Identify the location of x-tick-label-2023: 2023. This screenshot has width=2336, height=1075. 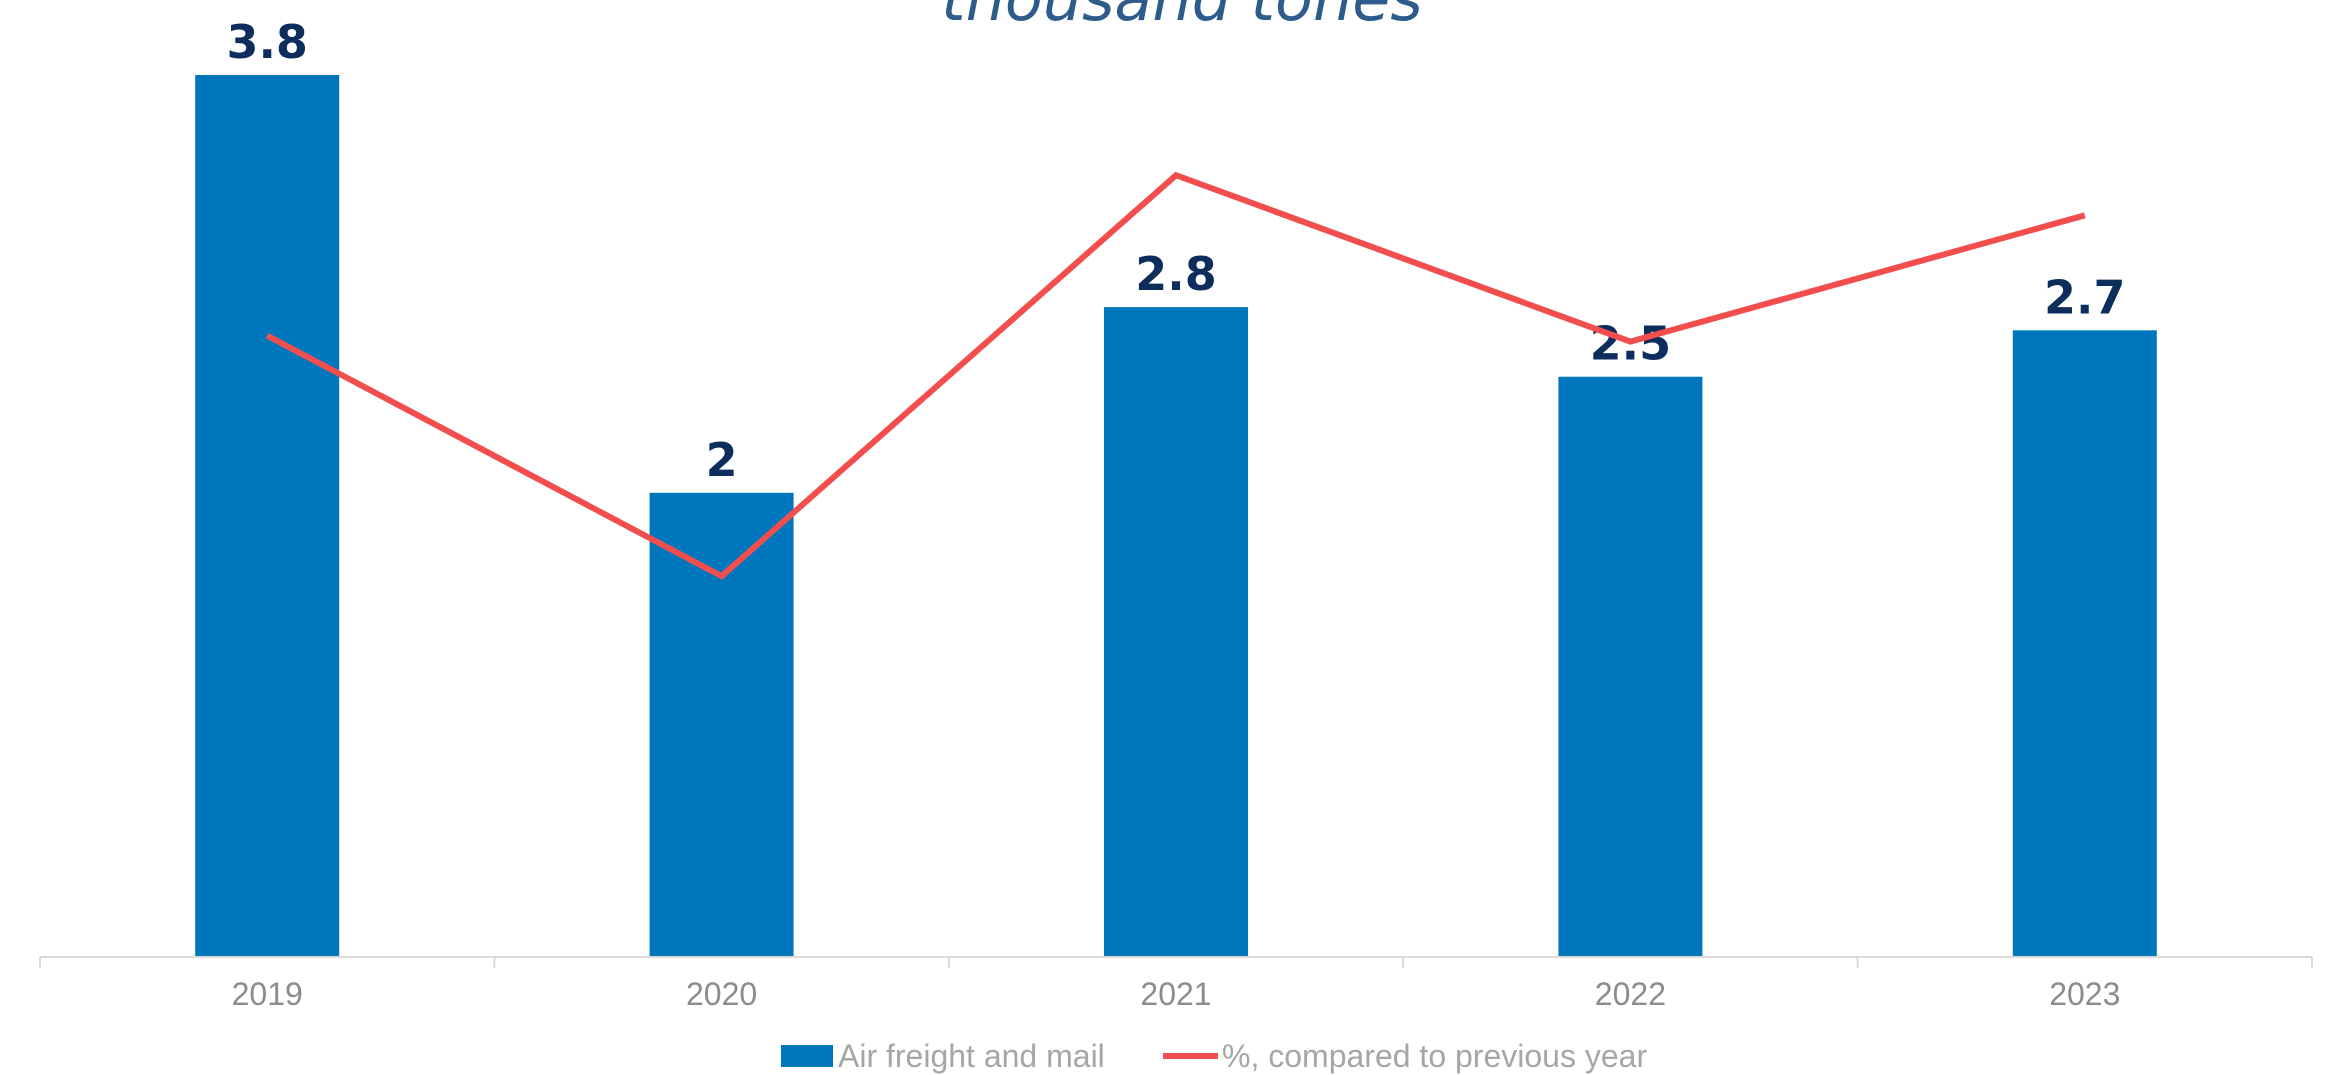
(2084, 994).